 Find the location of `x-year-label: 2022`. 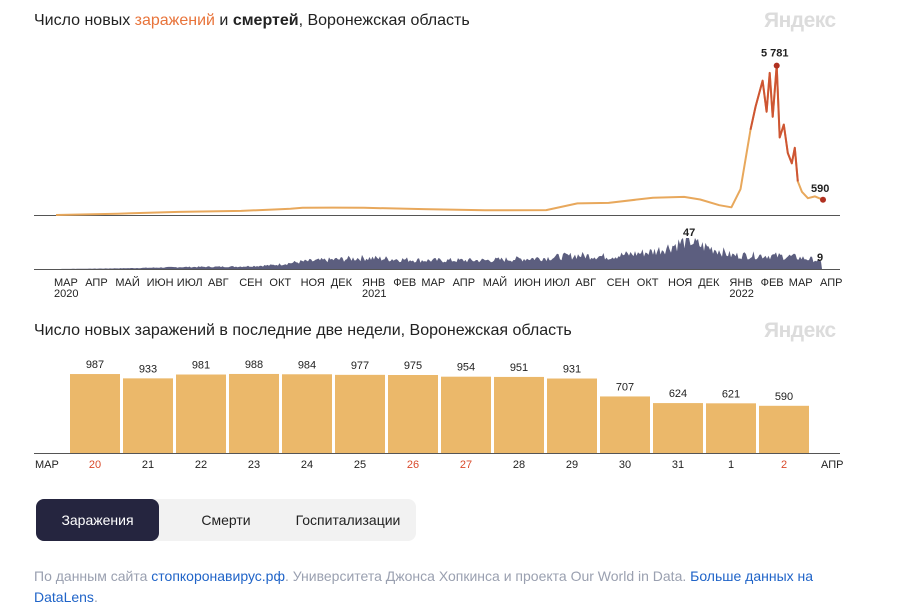

x-year-label: 2022 is located at coordinates (741, 294).